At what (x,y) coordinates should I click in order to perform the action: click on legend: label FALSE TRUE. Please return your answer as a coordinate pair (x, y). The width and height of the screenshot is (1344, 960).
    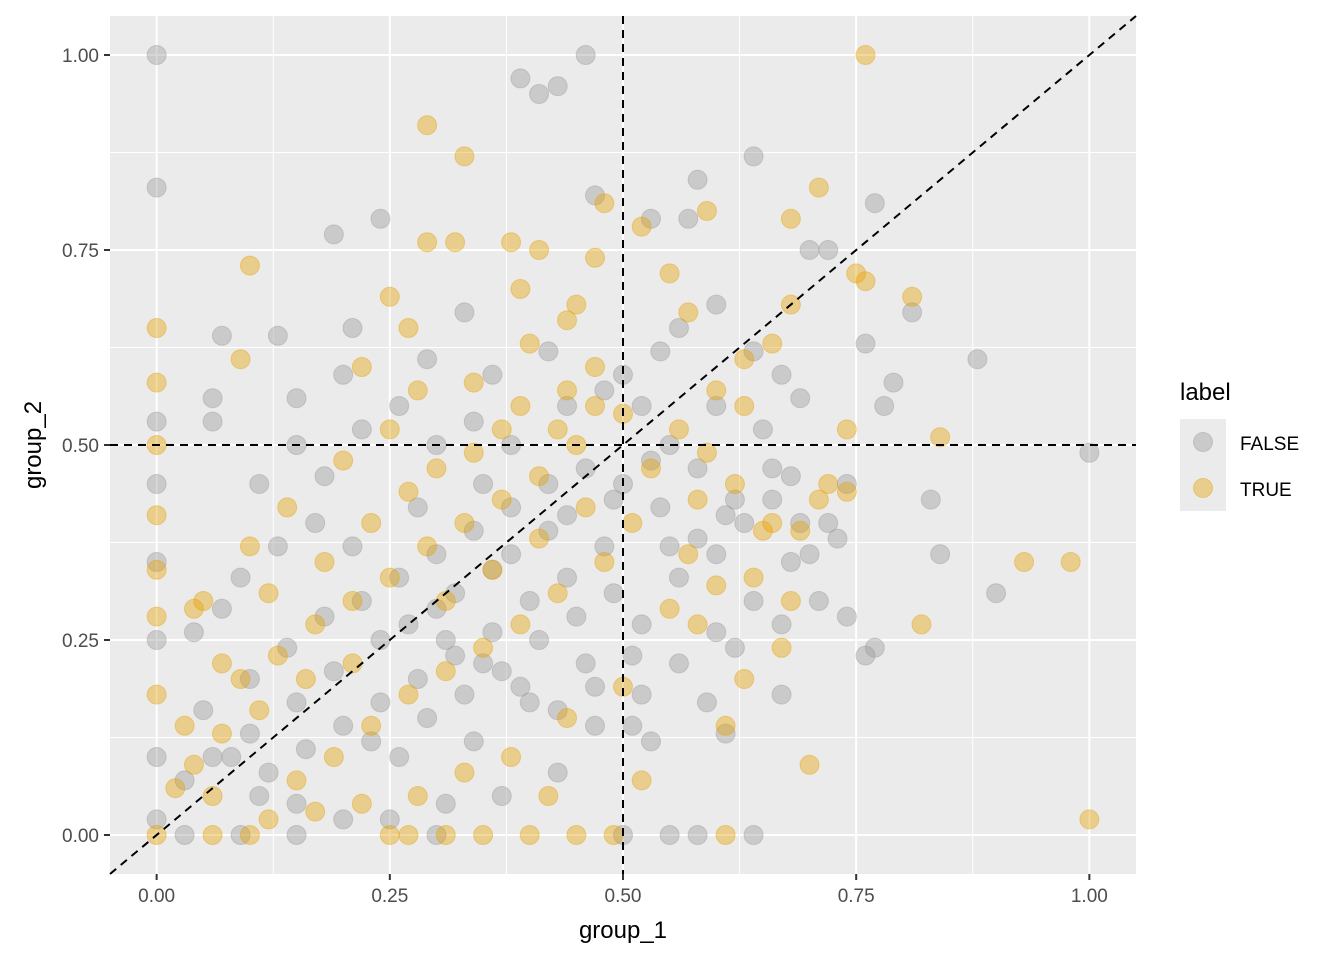
    Looking at the image, I should click on (1239, 445).